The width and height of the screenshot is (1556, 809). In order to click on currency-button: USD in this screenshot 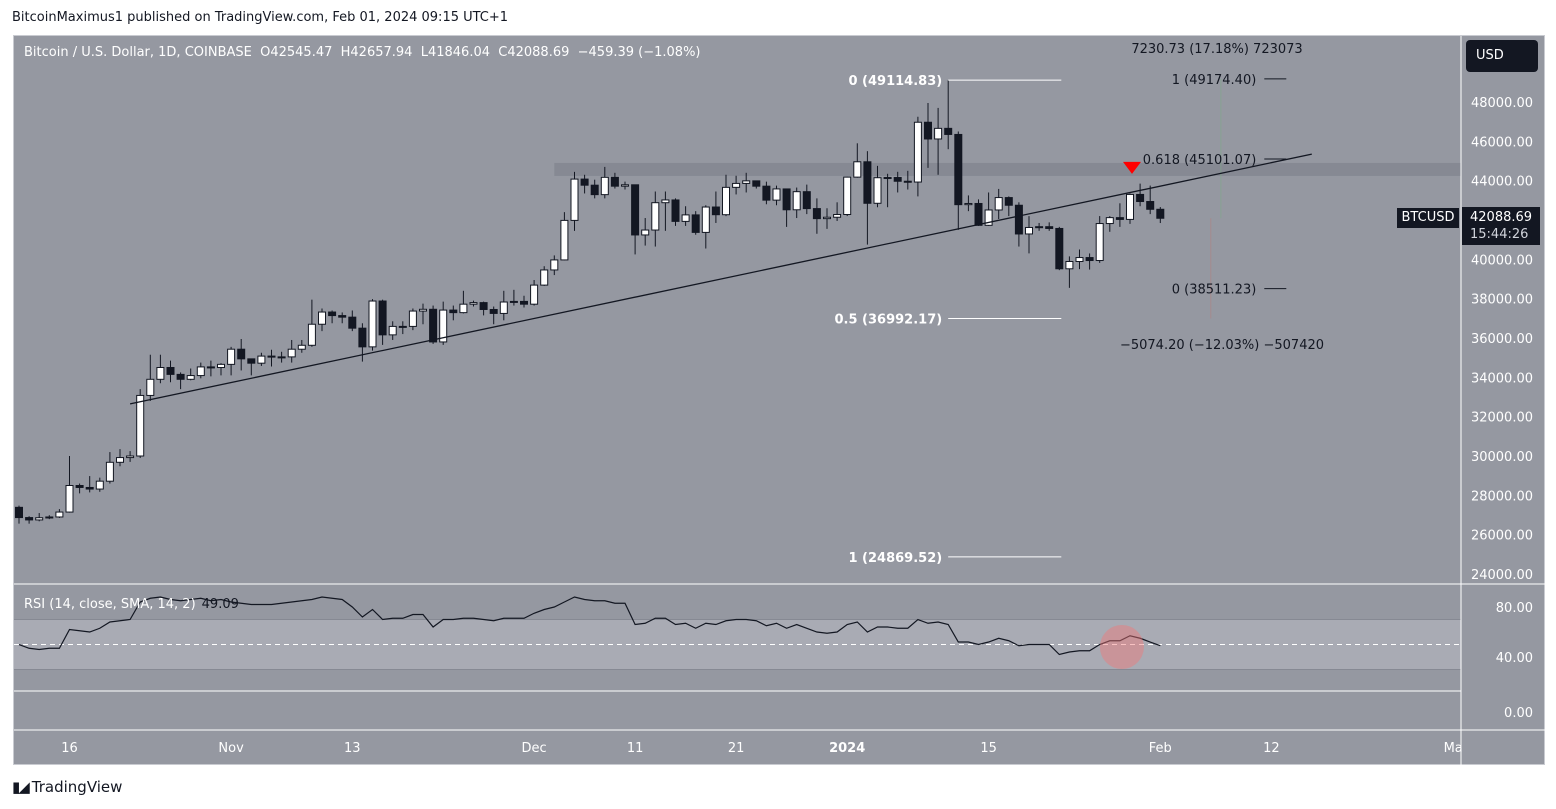, I will do `click(1502, 56)`.